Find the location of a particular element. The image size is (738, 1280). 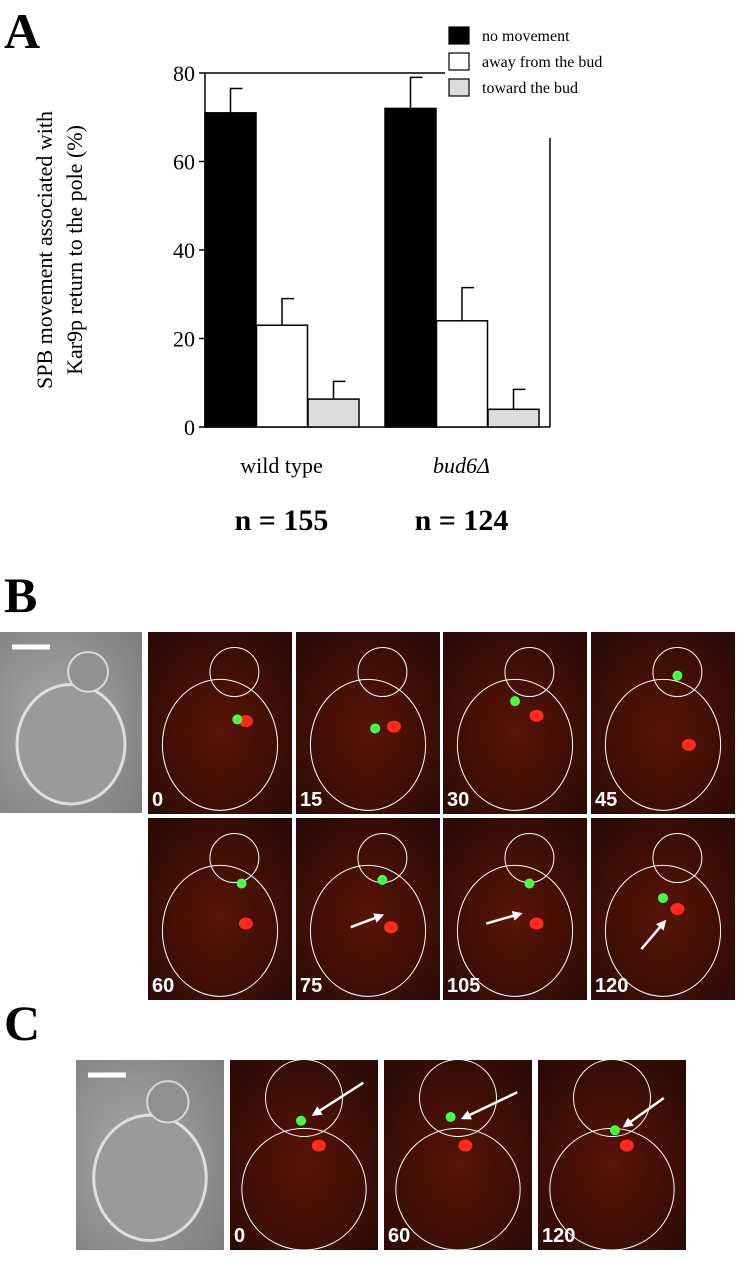

x-tick-label: bud6Δ is located at coordinates (461, 465).